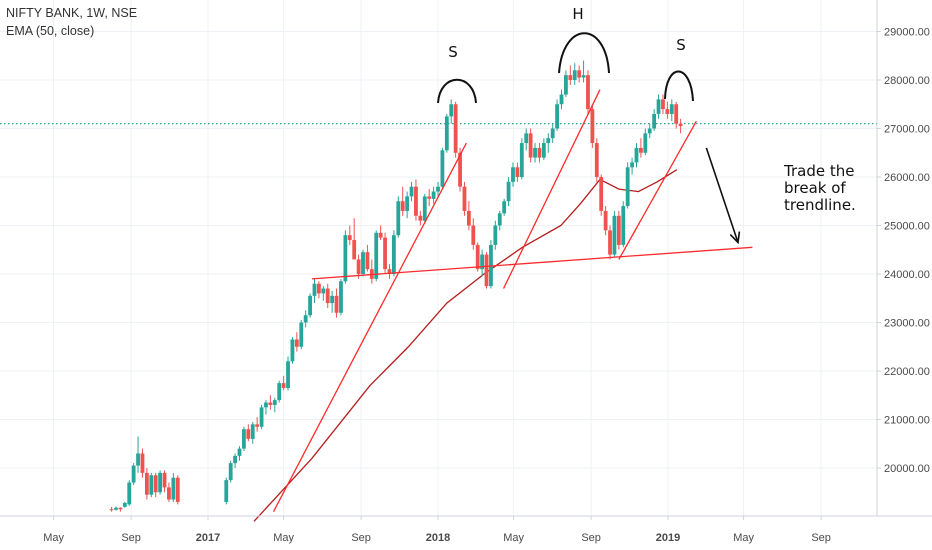  Describe the element at coordinates (907, 421) in the screenshot. I see `y-tick-label: 21000.00` at that location.